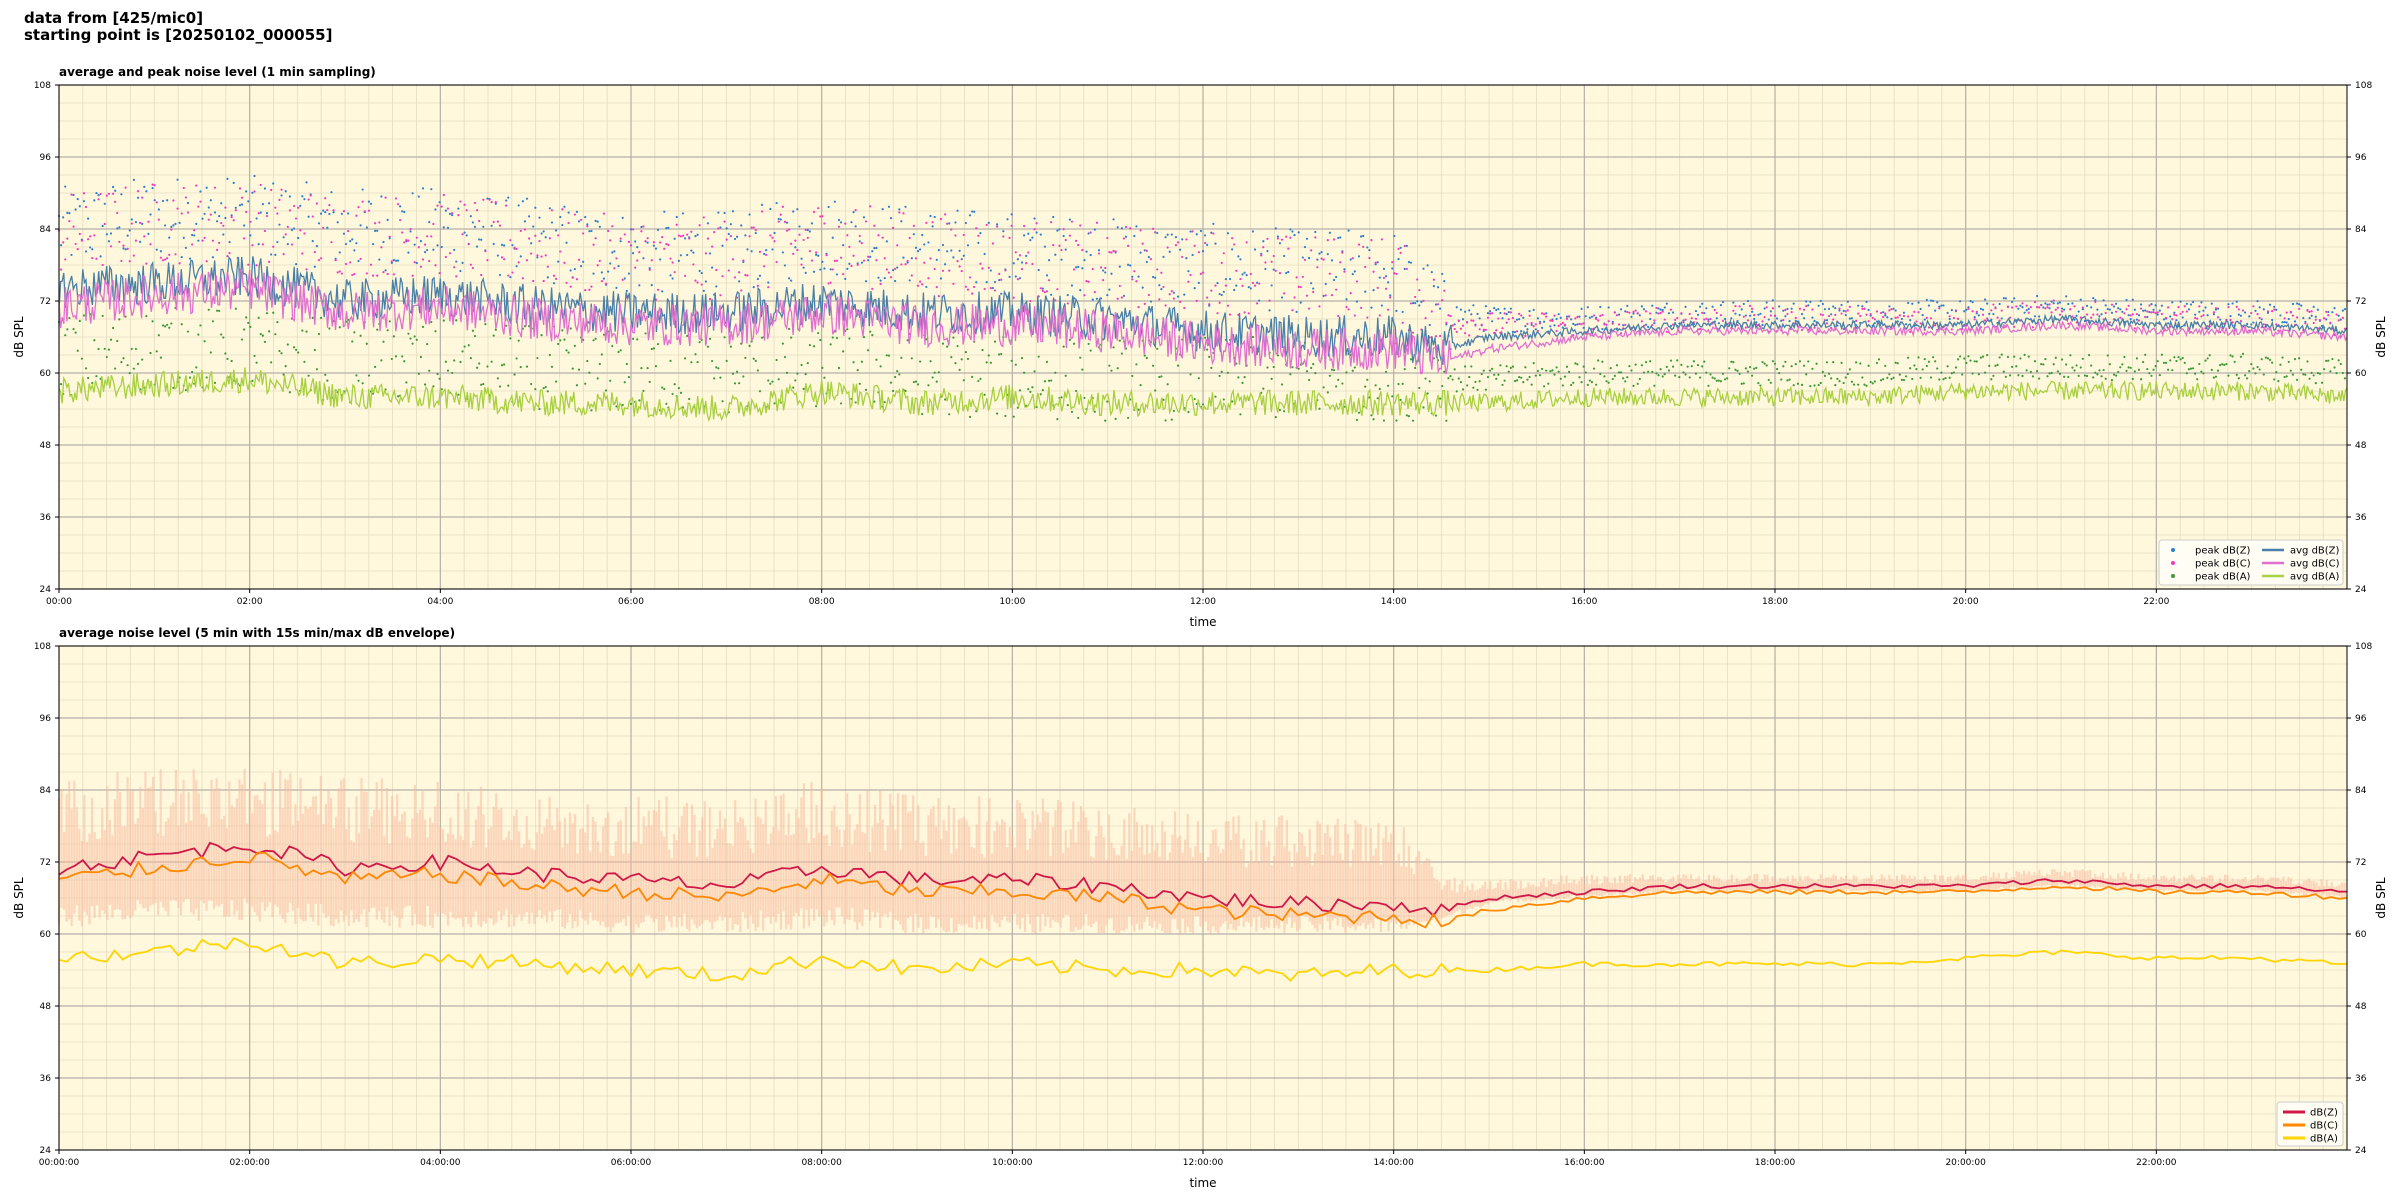 The height and width of the screenshot is (1200, 2400). I want to click on legend-marker, so click(2173, 576).